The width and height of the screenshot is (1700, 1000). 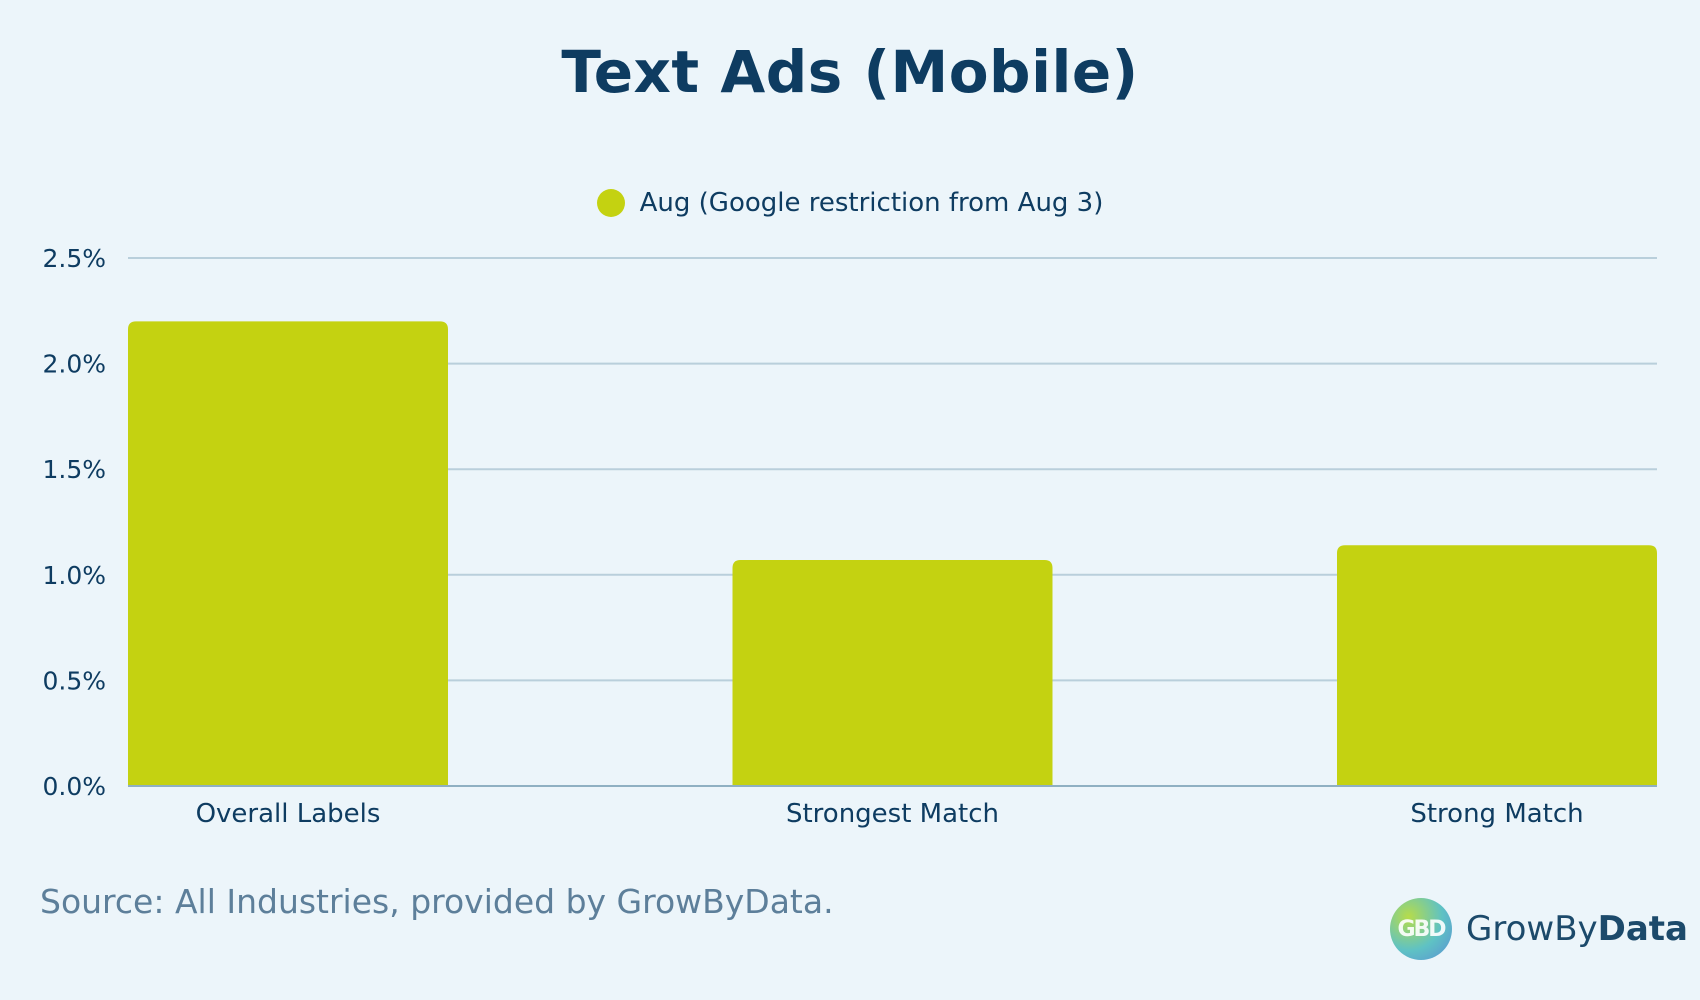 I want to click on chart-legend: Aug (Google restriction from Aug 3), so click(x=850, y=203).